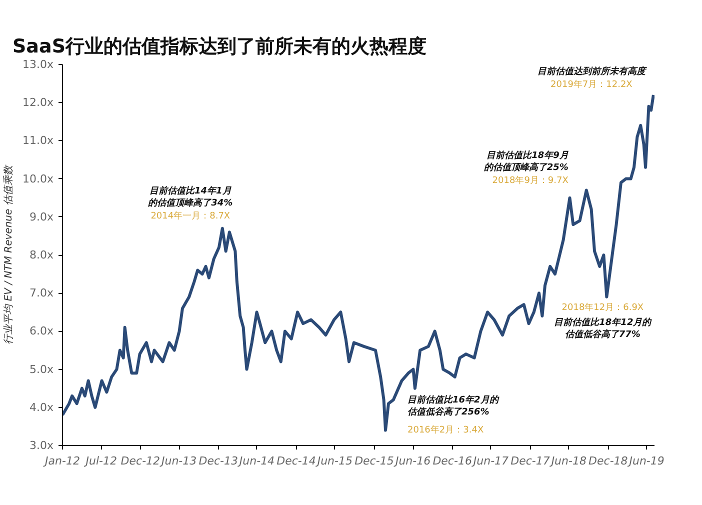 The height and width of the screenshot is (505, 702). What do you see at coordinates (38, 179) in the screenshot?
I see `y-tick-label: 10.0x` at bounding box center [38, 179].